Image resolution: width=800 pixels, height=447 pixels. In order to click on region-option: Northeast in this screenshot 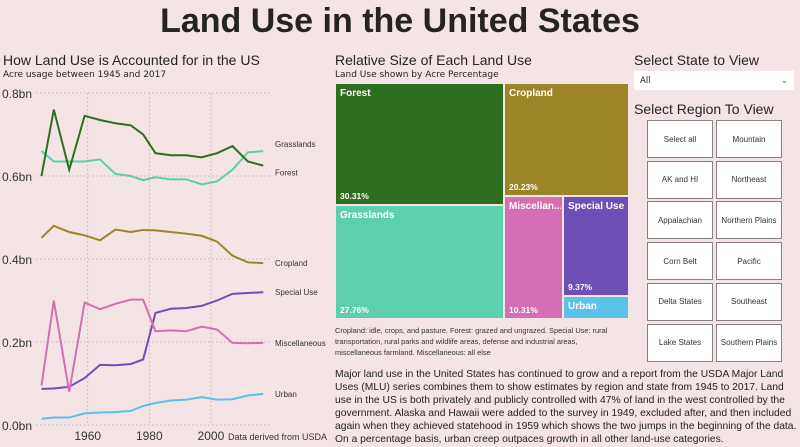, I will do `click(749, 179)`.